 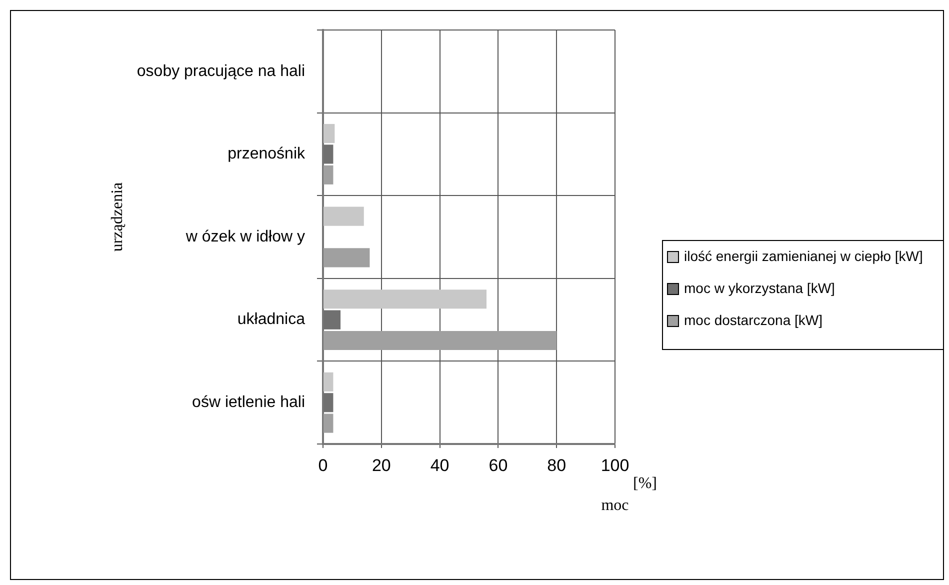 What do you see at coordinates (323, 465) in the screenshot?
I see `x-tick-label: 0` at bounding box center [323, 465].